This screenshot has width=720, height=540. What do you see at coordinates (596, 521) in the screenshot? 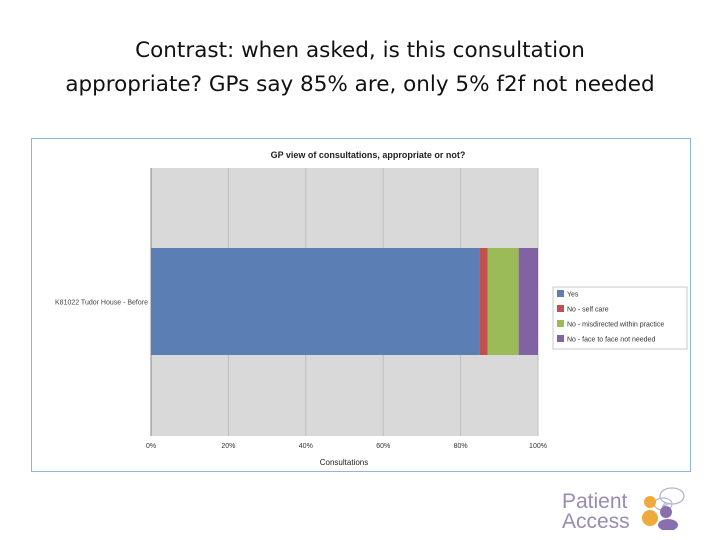
I see `logo-text-access: Access` at bounding box center [596, 521].